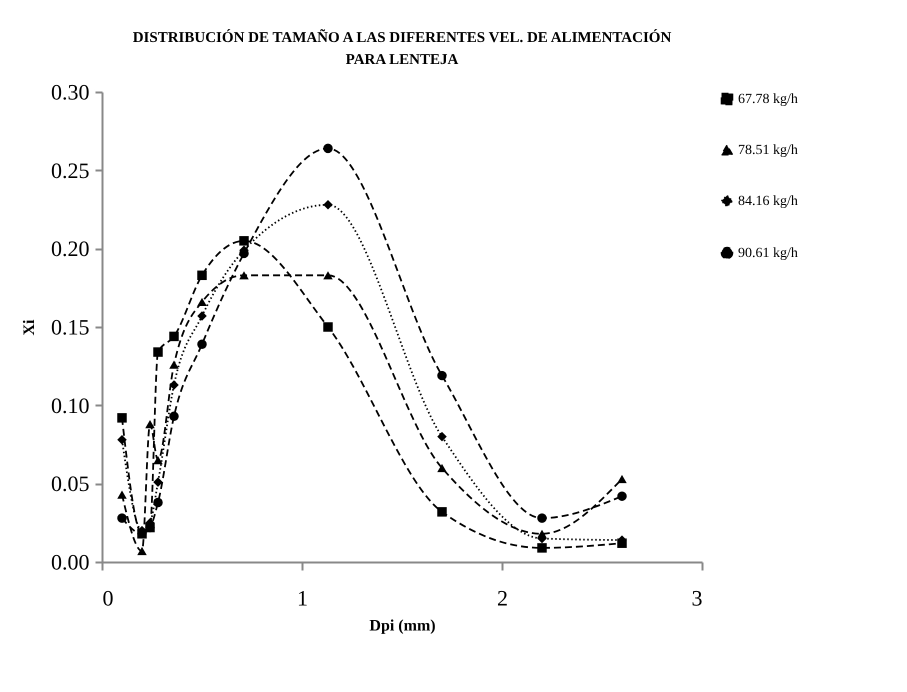 This screenshot has height=692, width=907. I want to click on x-tick-label: 0, so click(108, 598).